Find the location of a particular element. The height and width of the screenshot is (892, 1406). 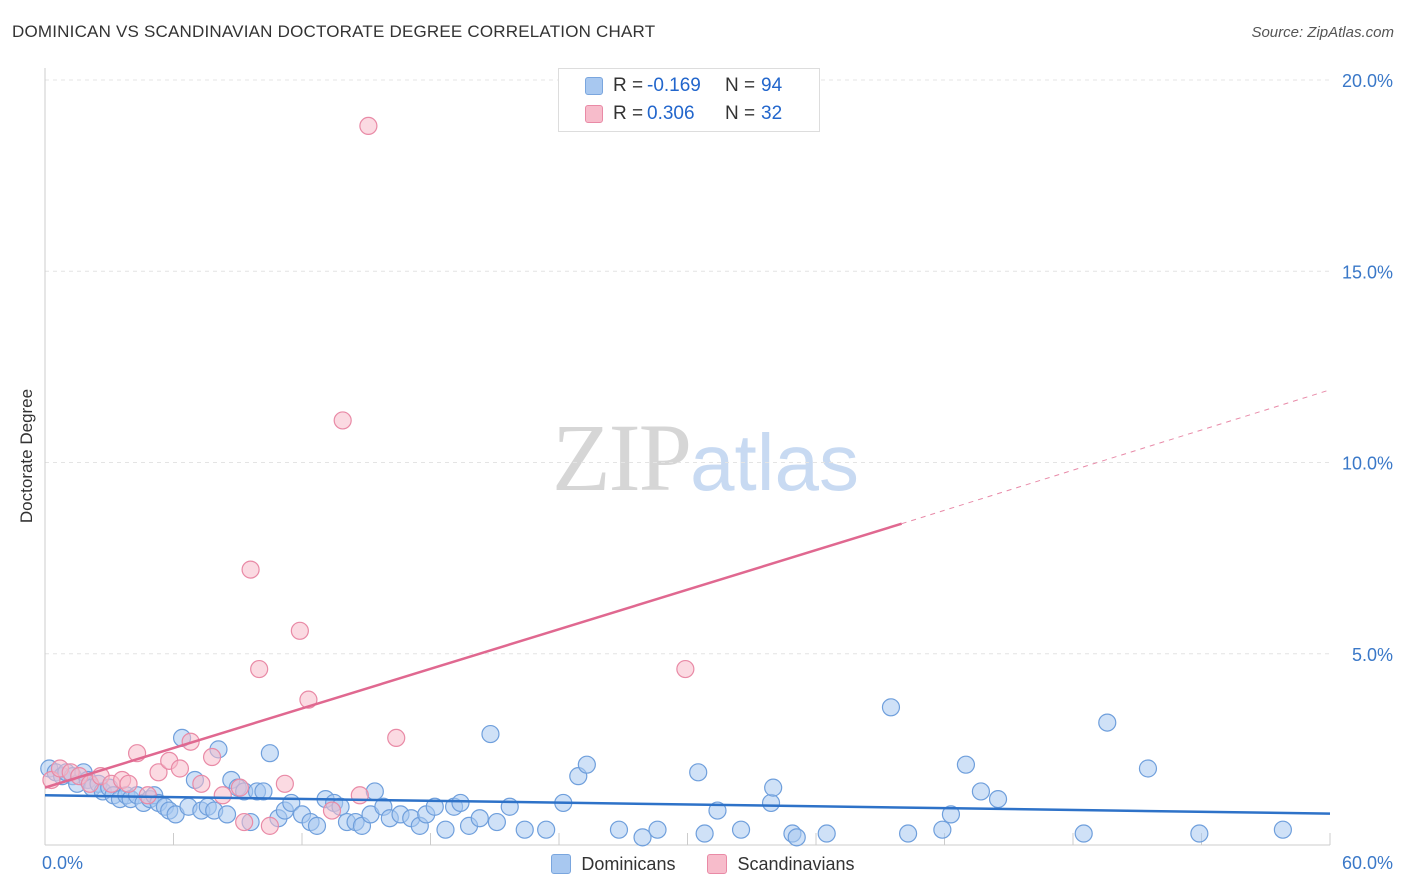

dominicans-trendline is located at coordinates (687, 804).